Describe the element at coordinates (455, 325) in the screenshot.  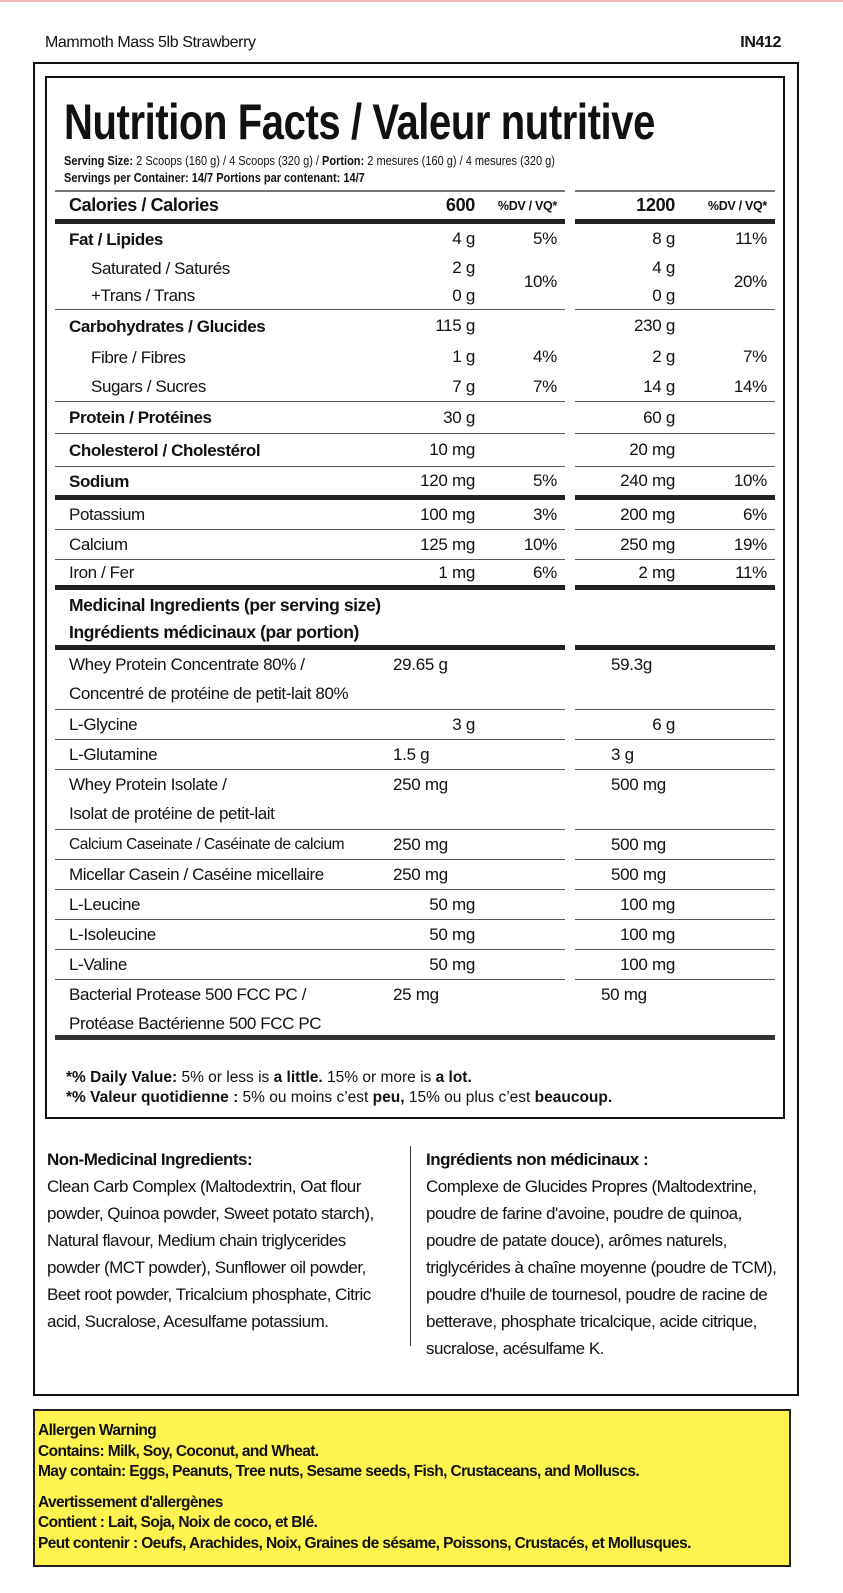
I see `amount-per-serving: 115 g` at that location.